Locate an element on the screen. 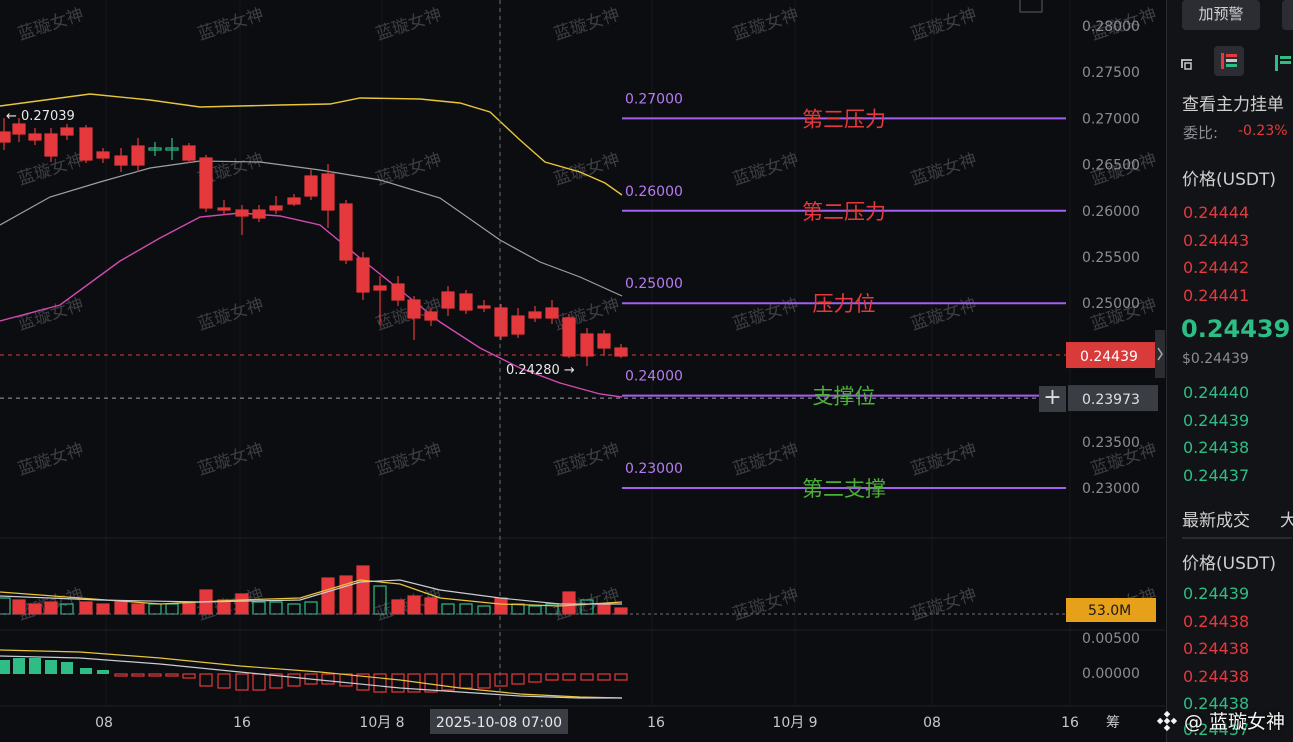  price-axis-label: 0.28000 is located at coordinates (1111, 27).